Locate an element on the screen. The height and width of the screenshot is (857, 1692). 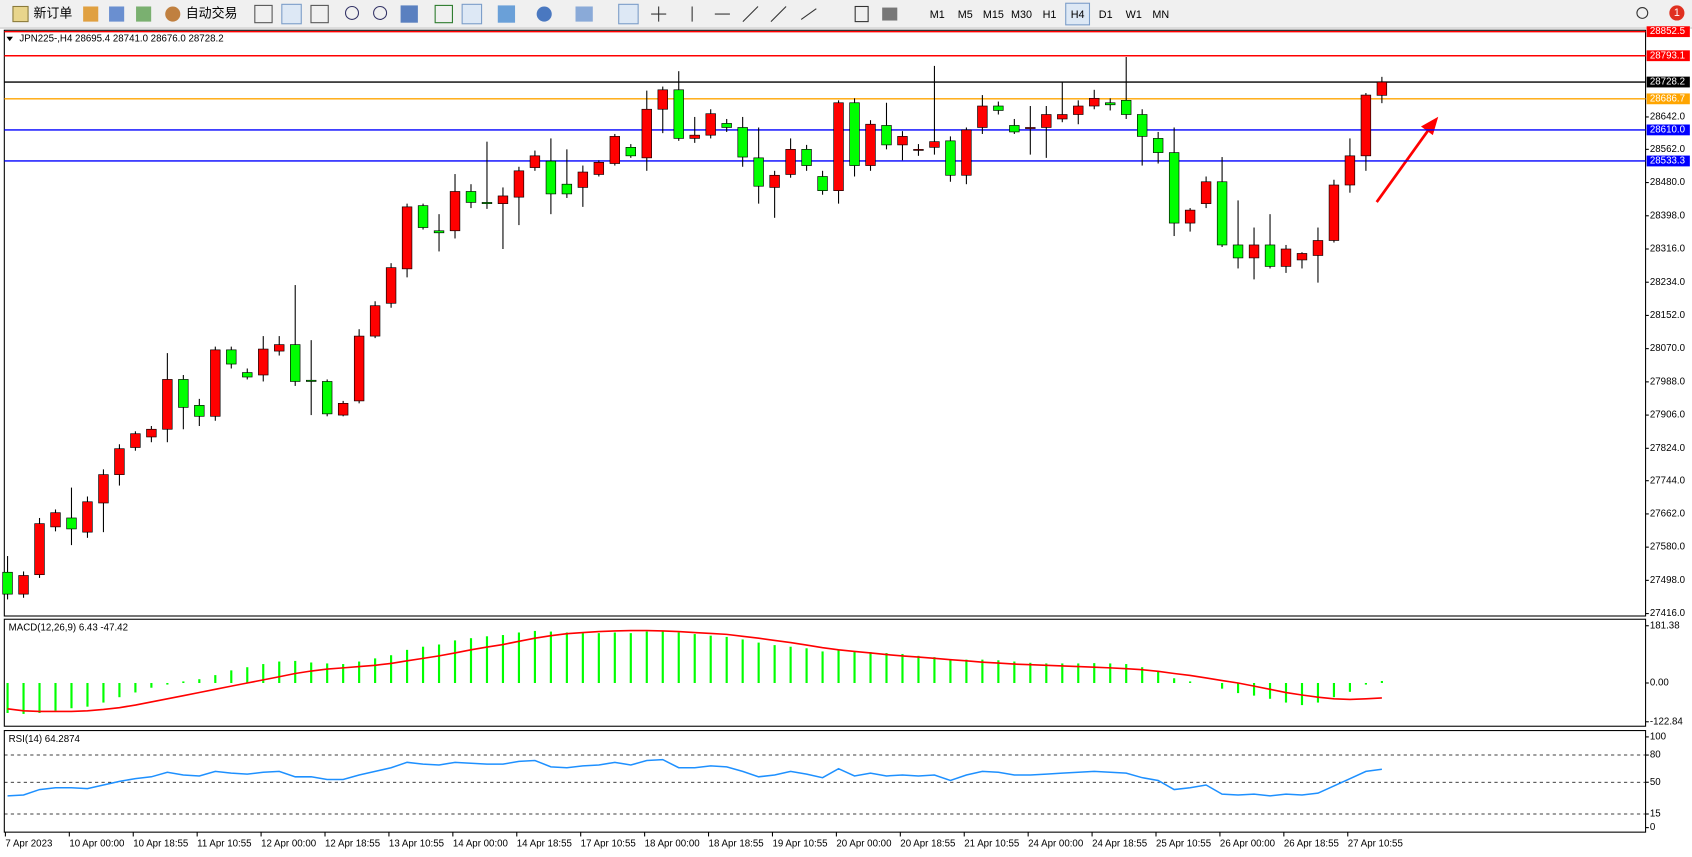
timeframe-button: MN is located at coordinates (1160, 15).